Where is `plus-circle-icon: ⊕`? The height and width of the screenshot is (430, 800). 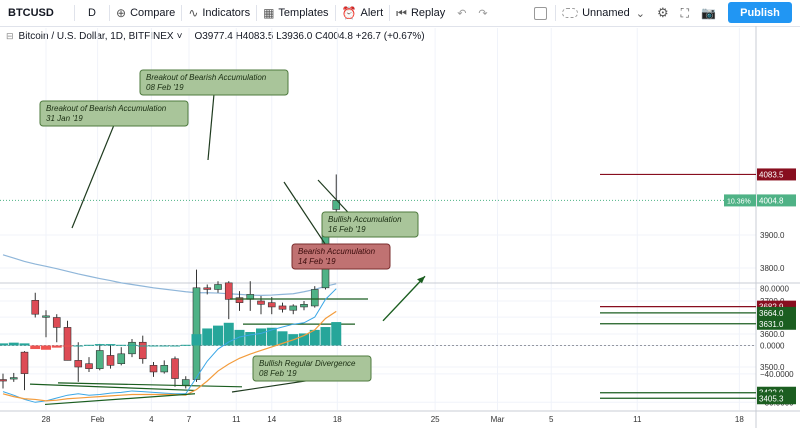
plus-circle-icon: ⊕ is located at coordinates (121, 13).